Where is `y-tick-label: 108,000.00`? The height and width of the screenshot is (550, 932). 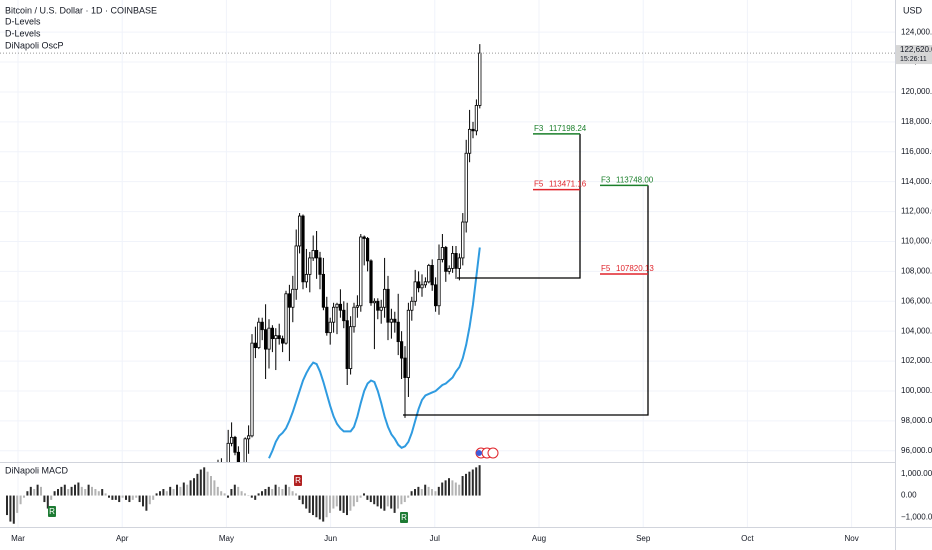
y-tick-label: 108,000.00 is located at coordinates (916, 270).